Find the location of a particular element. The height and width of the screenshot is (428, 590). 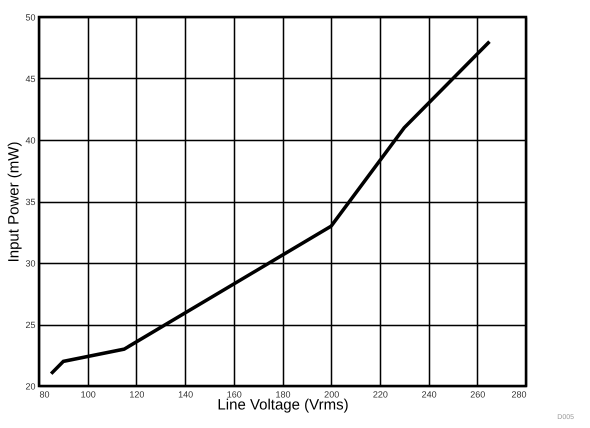

y-tick-label: 20 is located at coordinates (30, 387).